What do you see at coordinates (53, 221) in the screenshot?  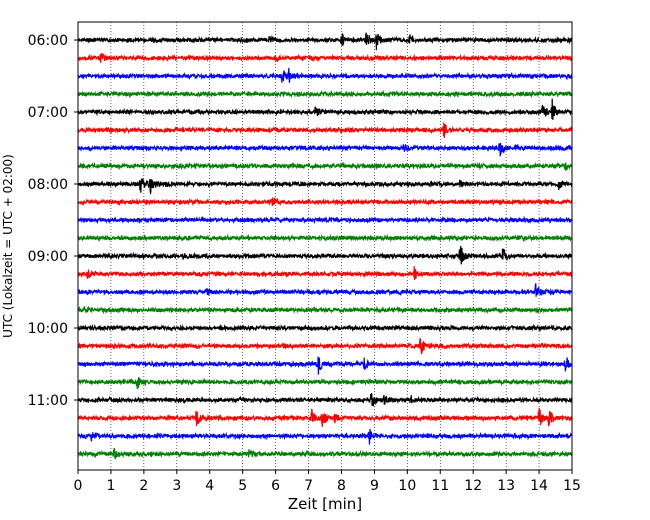 I see `y-axis-ticks: 06:00 07:00 08:00 09:00 10:00 11:00` at bounding box center [53, 221].